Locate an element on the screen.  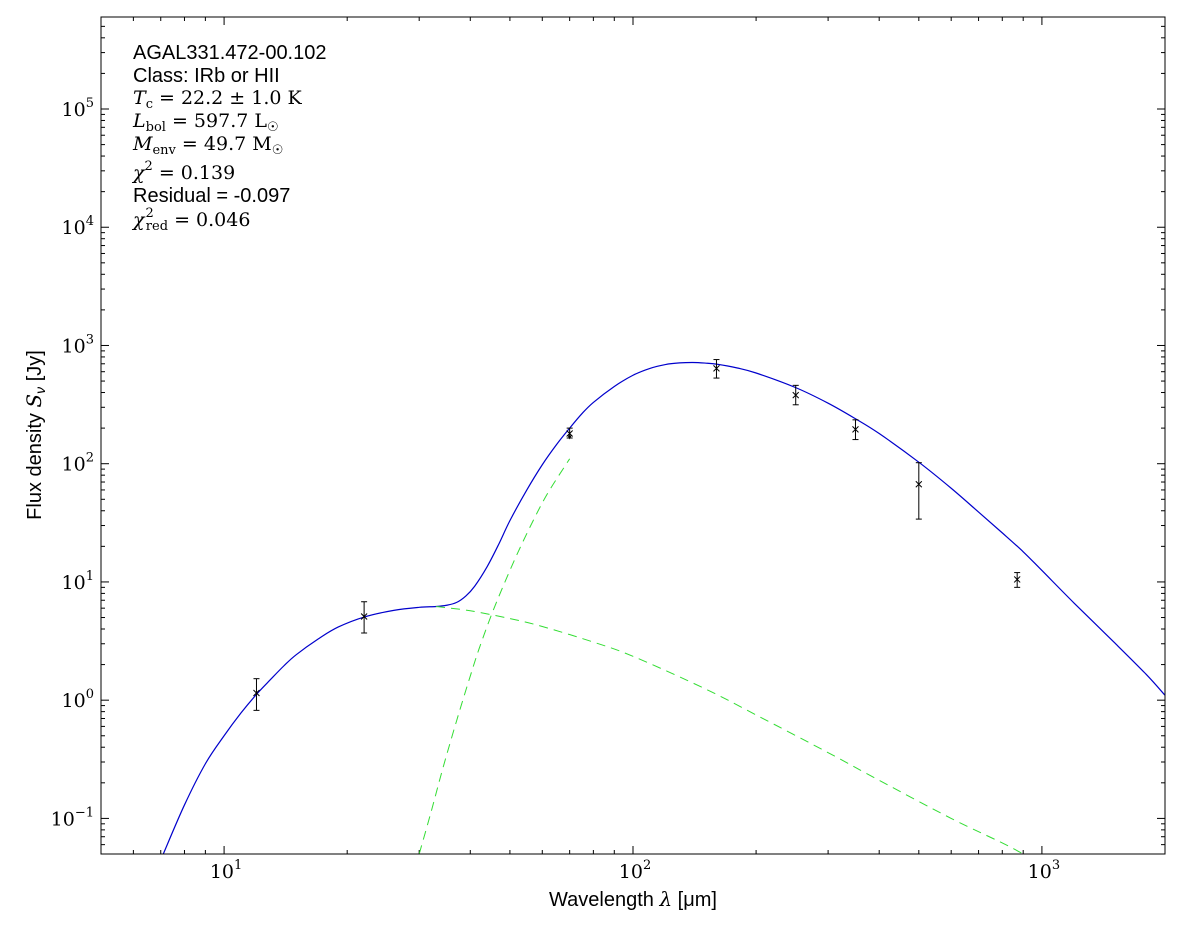
component-cold-line is located at coordinates (494, 656).